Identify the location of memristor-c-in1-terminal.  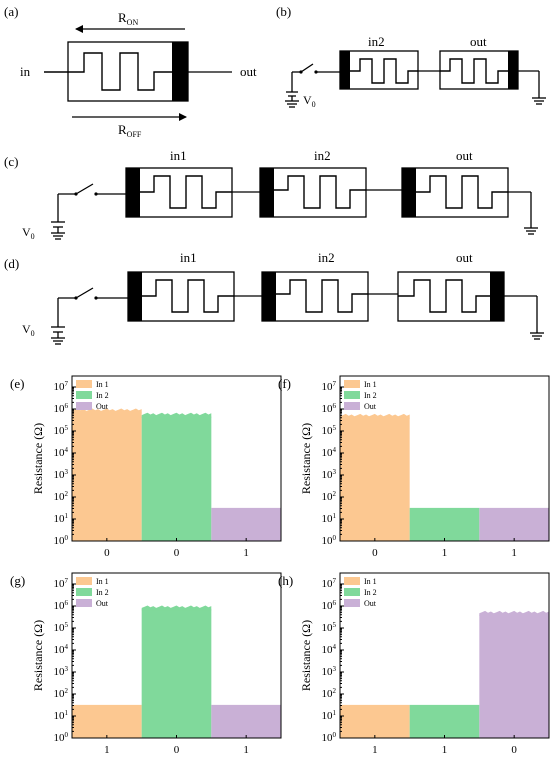
(133, 192).